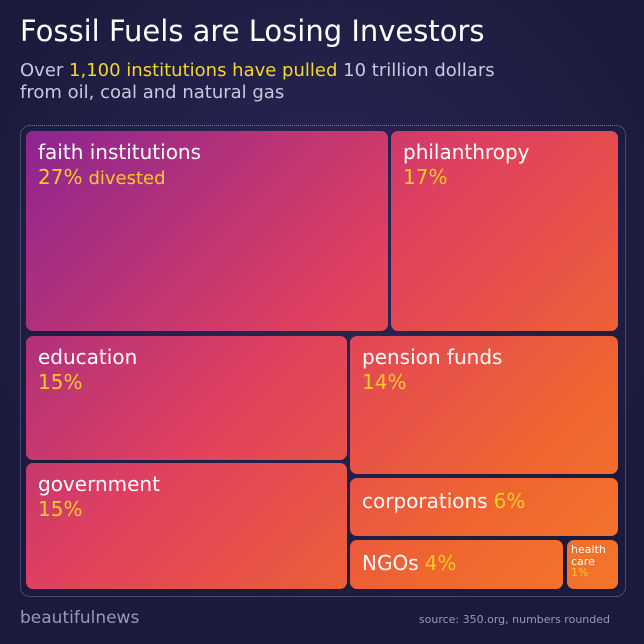 The image size is (644, 644). What do you see at coordinates (514, 619) in the screenshot?
I see `source: source: 350.org, numbers rounded` at bounding box center [514, 619].